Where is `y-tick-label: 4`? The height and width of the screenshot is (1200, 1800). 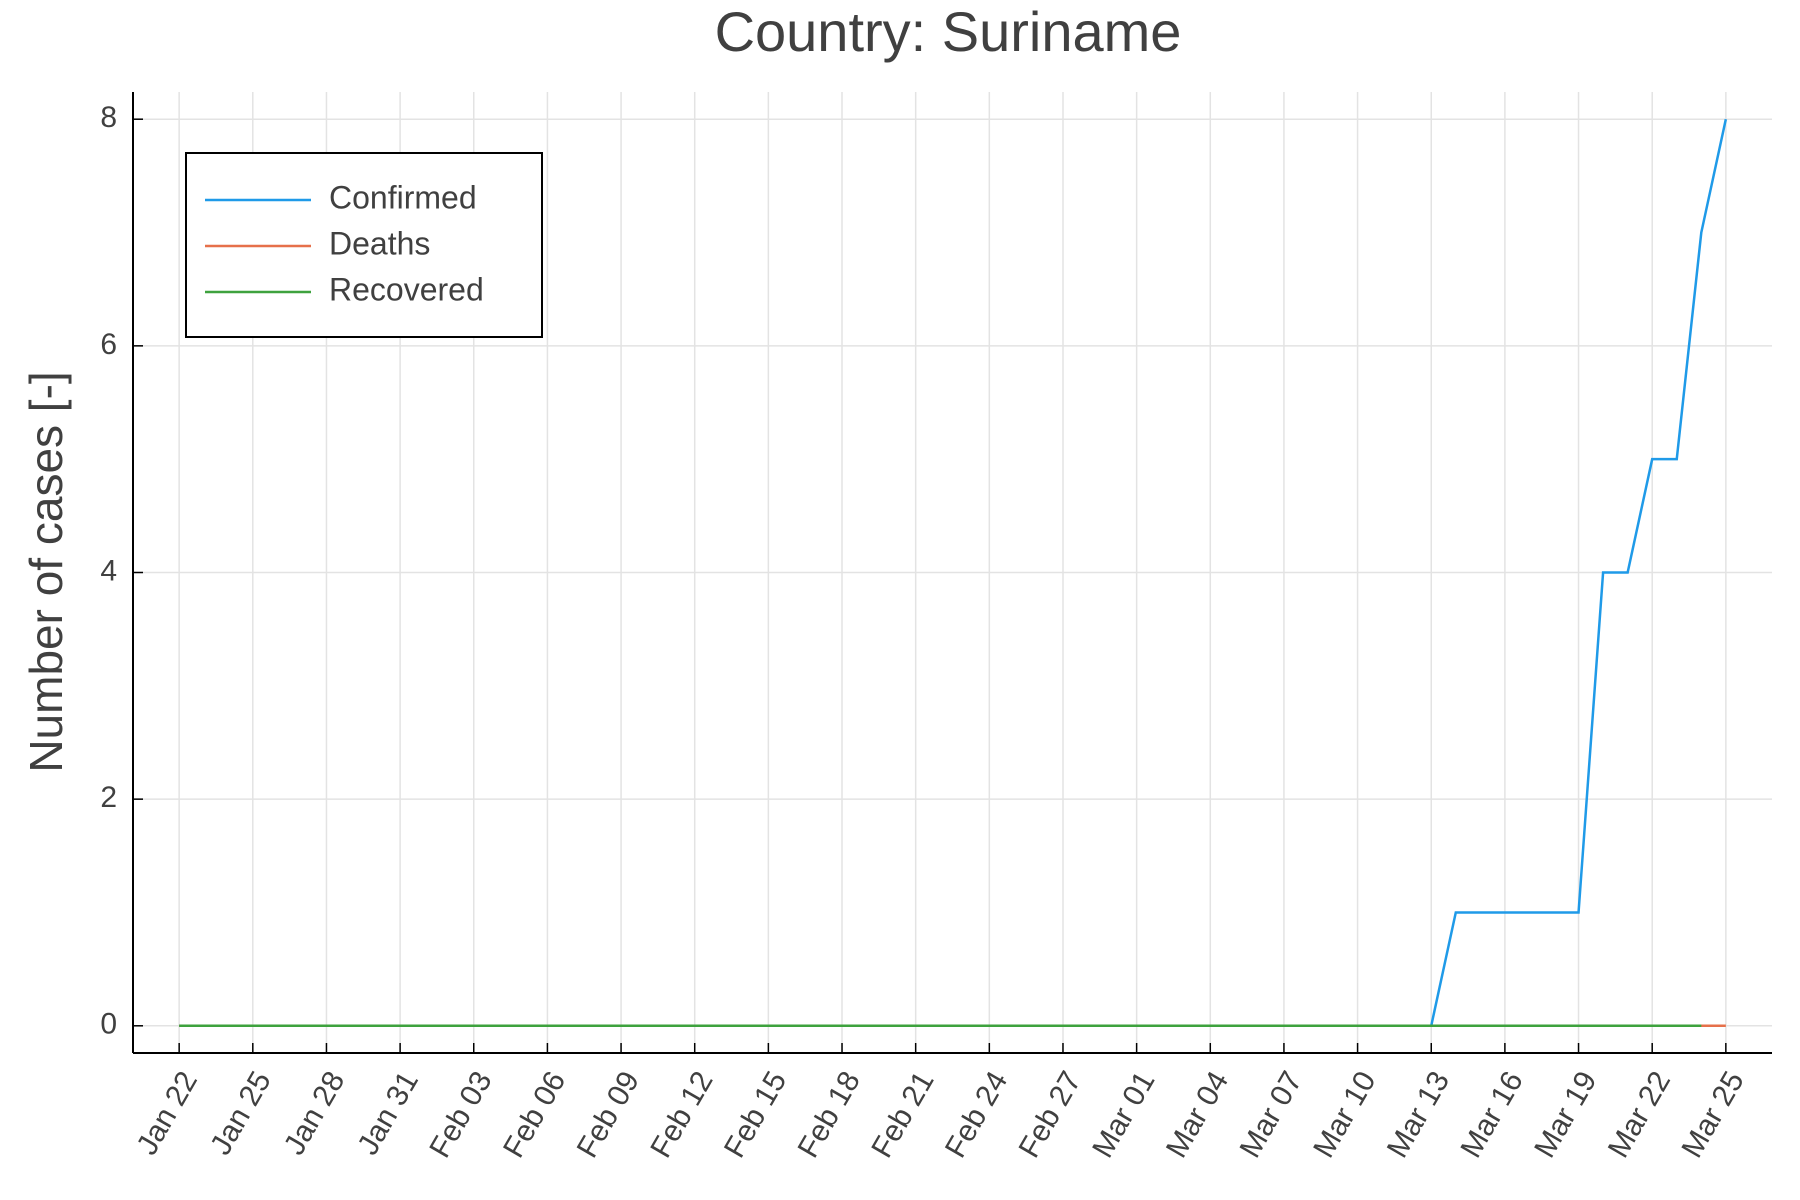 y-tick-label: 4 is located at coordinates (108, 570).